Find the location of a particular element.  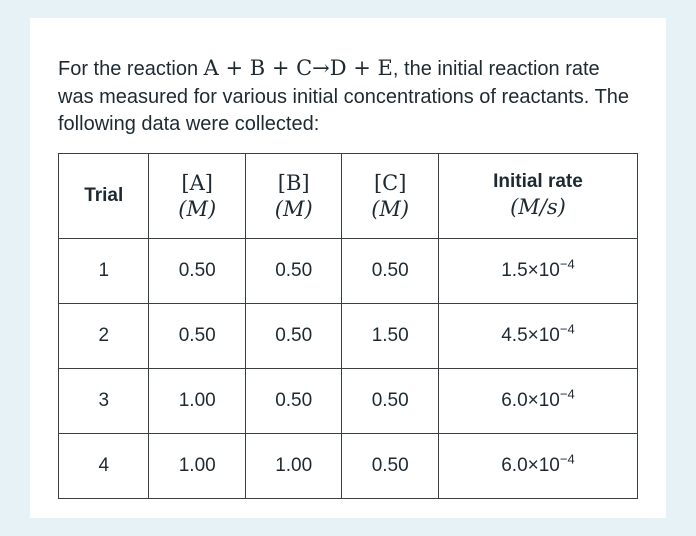

table-header-row: Trial [A] (M) [B] (M) [C] (M is located at coordinates (348, 195).